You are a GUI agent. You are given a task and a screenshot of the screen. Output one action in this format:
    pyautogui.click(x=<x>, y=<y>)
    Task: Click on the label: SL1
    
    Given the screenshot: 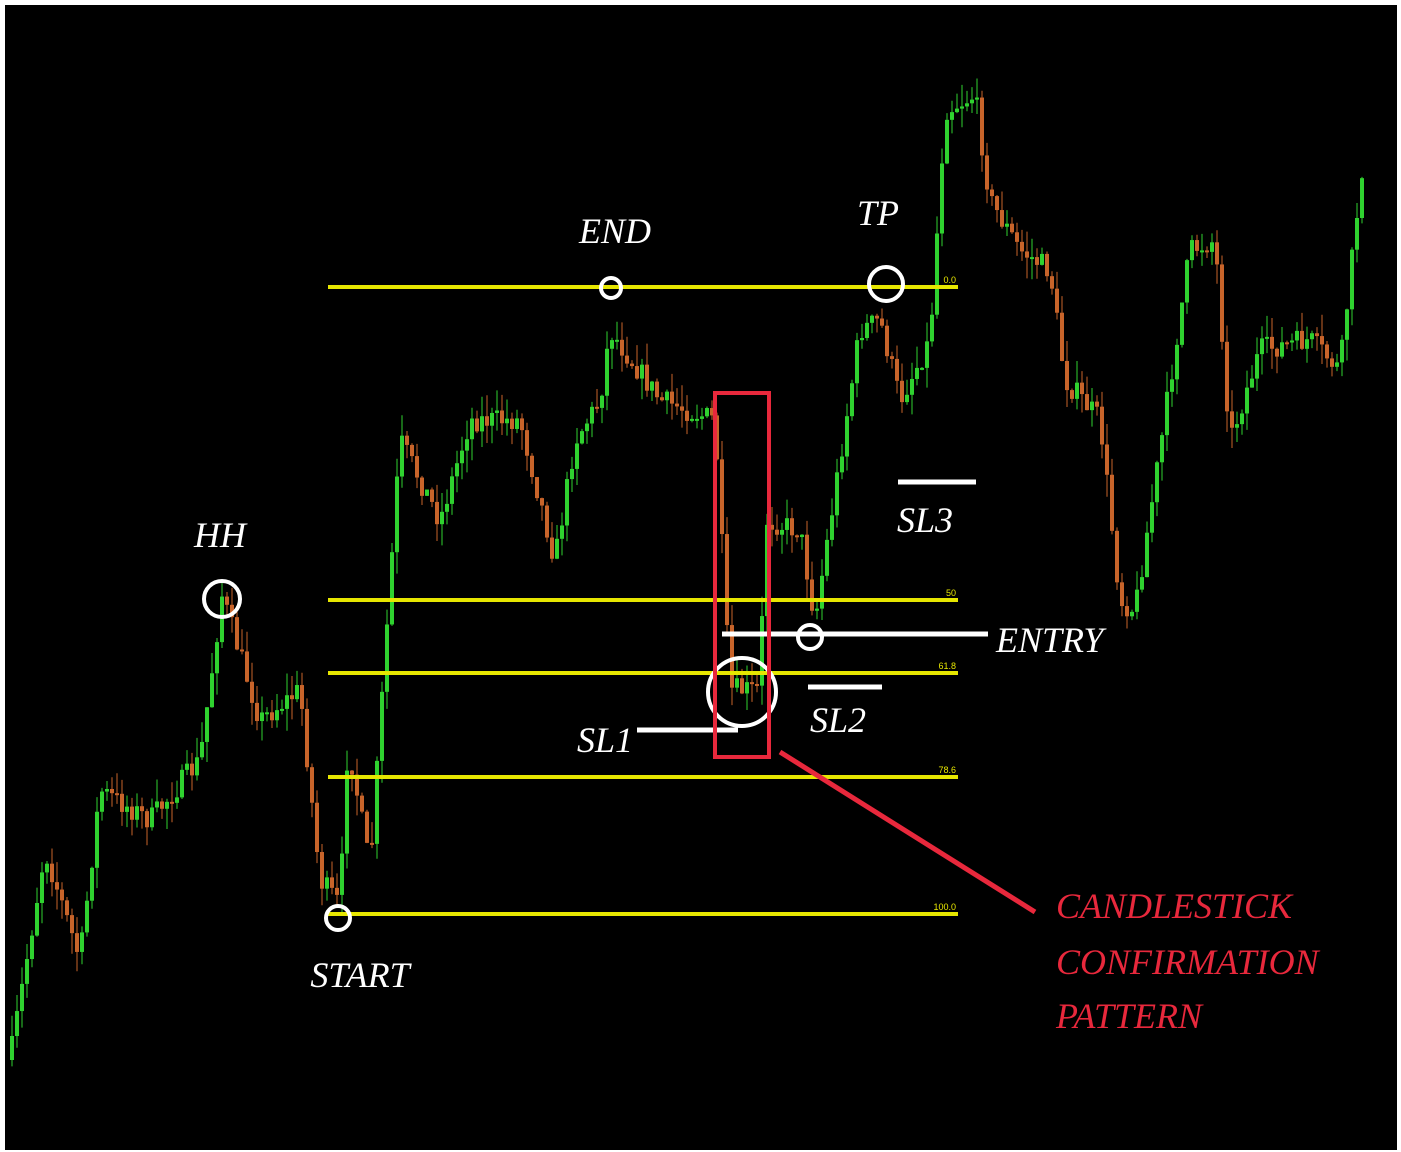 What is the action you would take?
    pyautogui.click(x=605, y=740)
    